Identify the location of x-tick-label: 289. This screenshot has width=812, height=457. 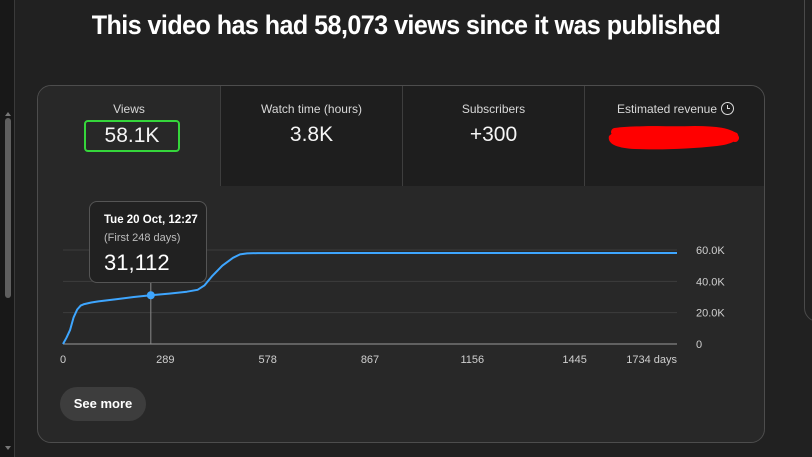
(165, 360).